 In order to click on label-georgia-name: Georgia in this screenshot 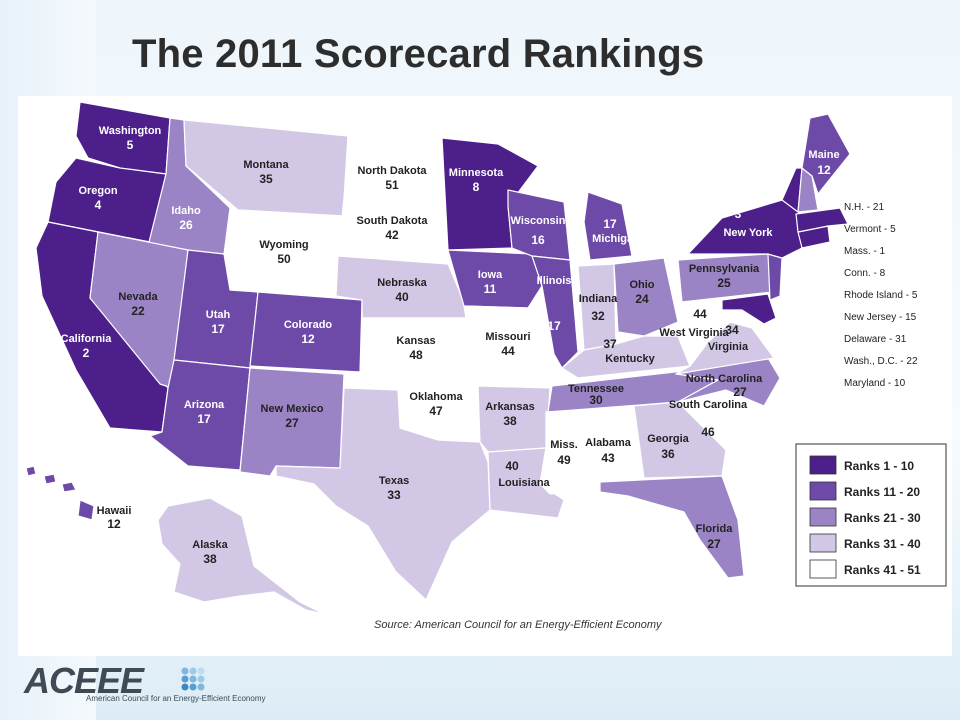, I will do `click(668, 439)`.